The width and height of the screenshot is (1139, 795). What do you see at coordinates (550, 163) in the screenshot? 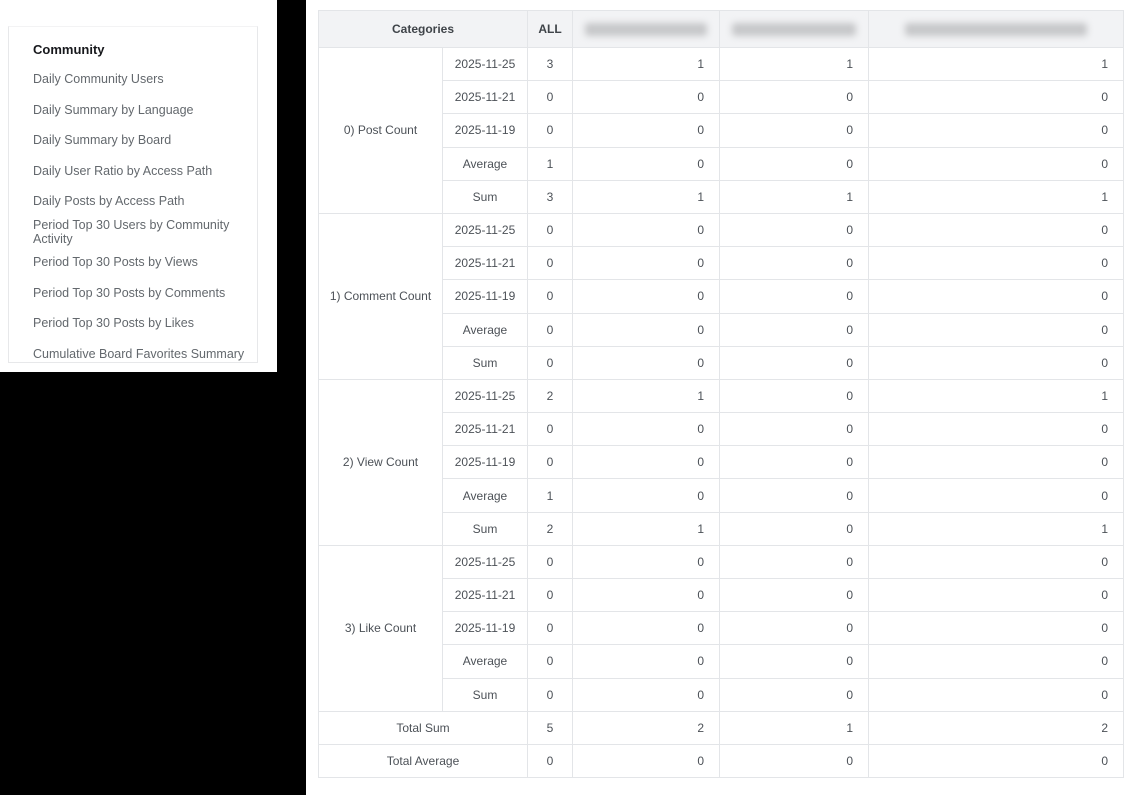
I see `all-value: 1` at bounding box center [550, 163].